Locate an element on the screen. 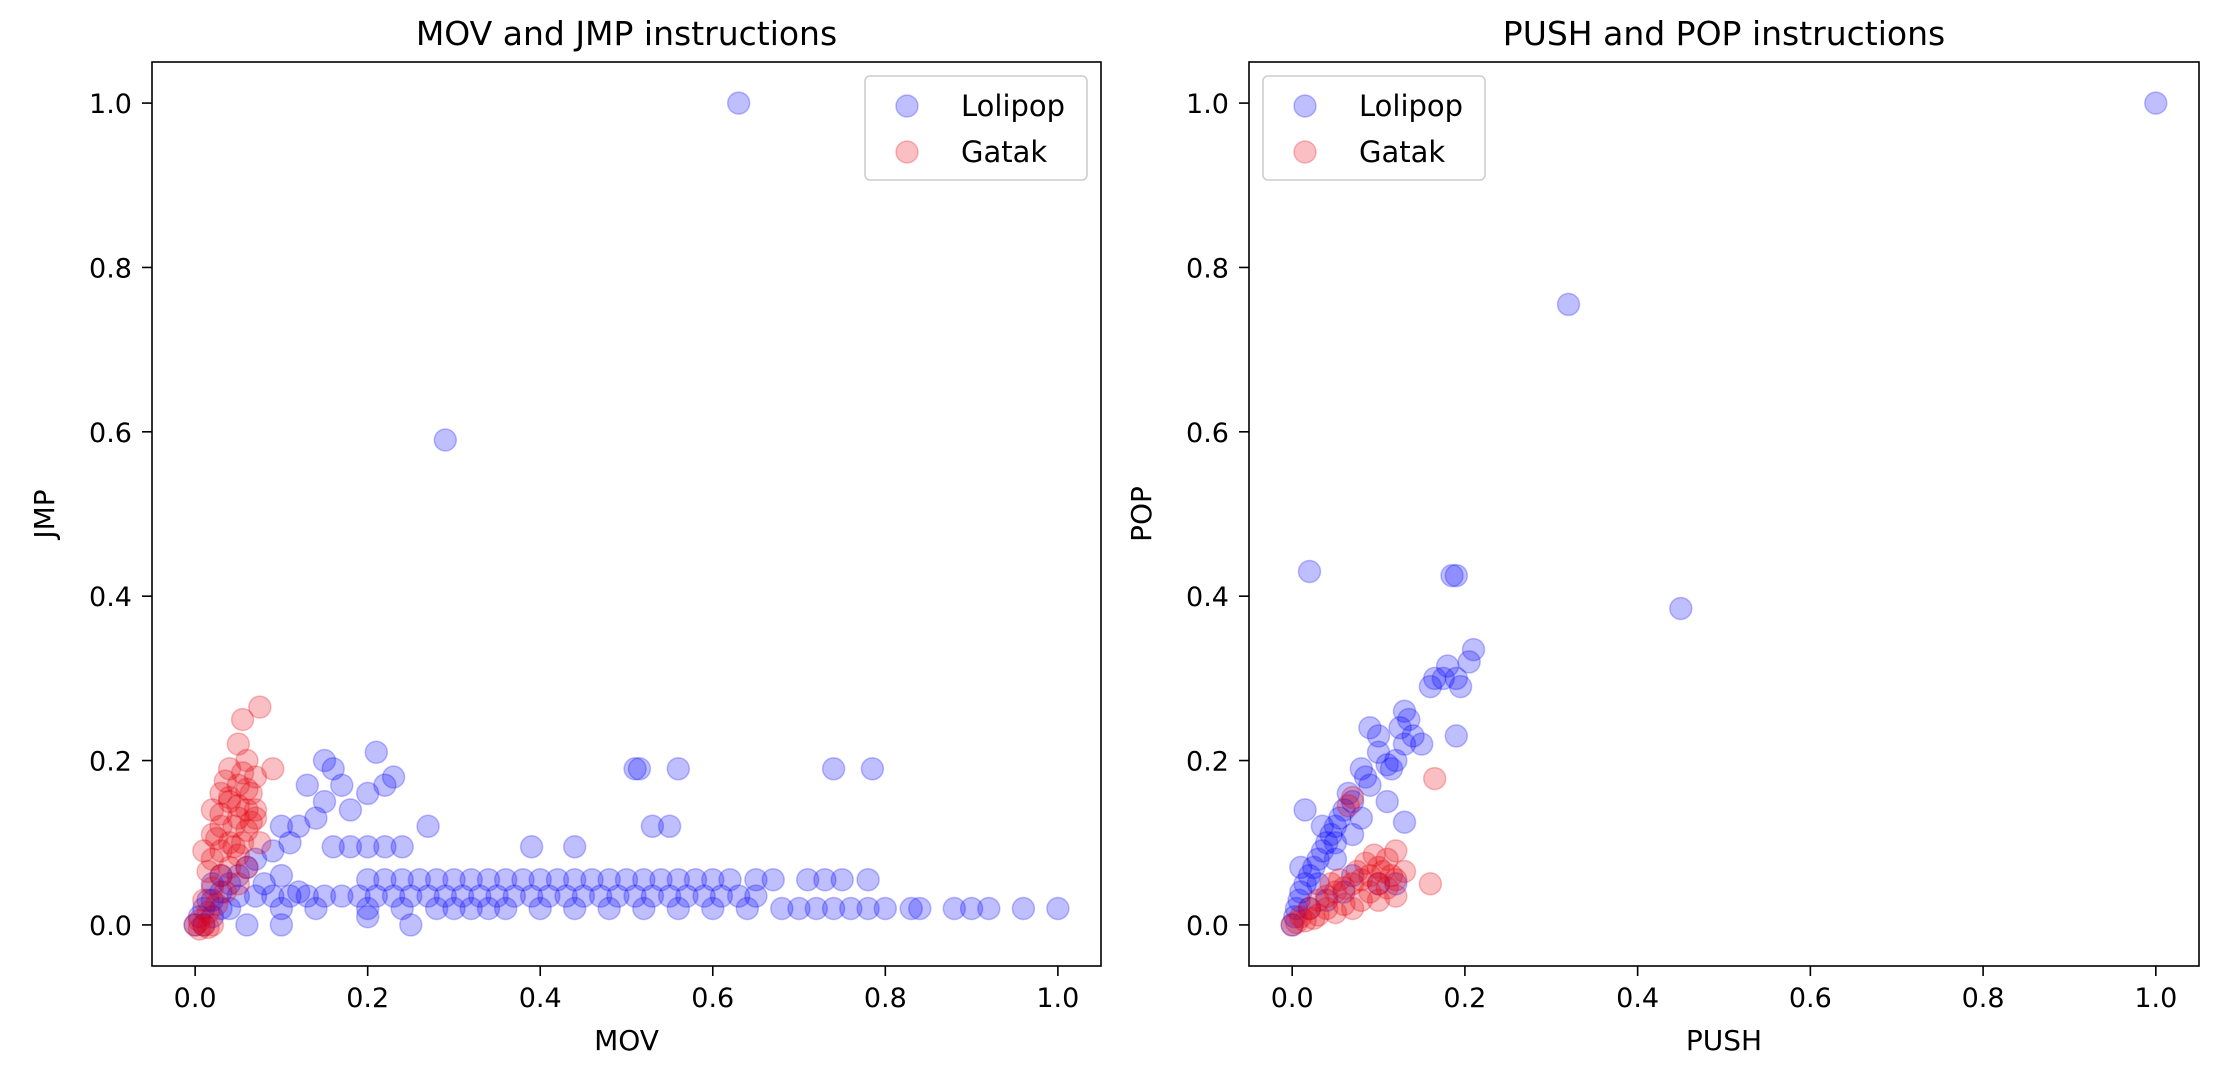 The width and height of the screenshot is (2214, 1072). x-tick-label: 0.6 is located at coordinates (712, 998).